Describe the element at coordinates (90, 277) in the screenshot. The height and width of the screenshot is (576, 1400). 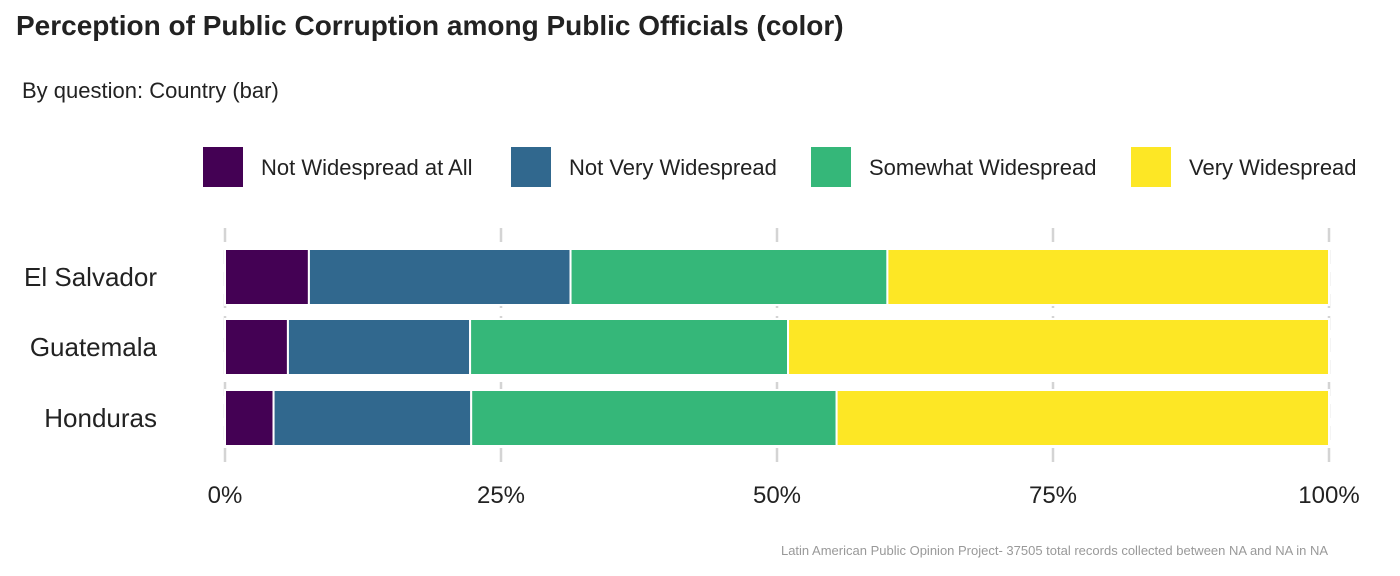
I see `category-label: El Salvador` at that location.